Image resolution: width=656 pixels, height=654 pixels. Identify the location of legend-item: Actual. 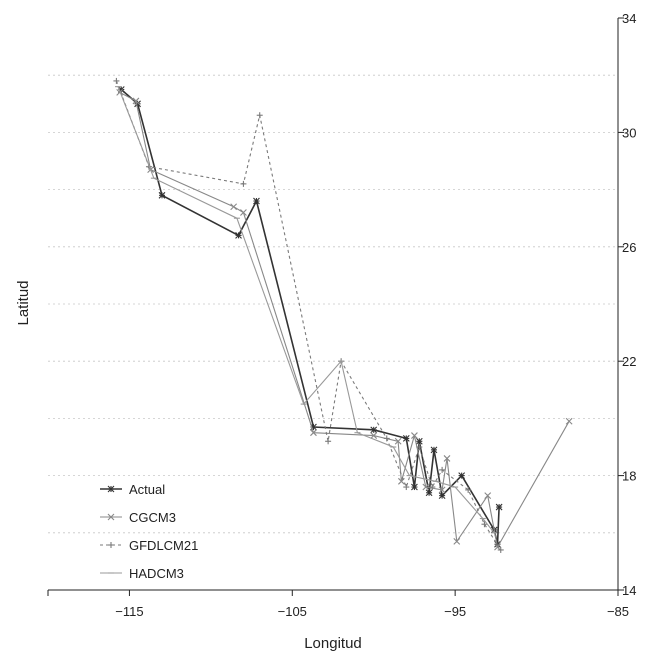
(132, 489).